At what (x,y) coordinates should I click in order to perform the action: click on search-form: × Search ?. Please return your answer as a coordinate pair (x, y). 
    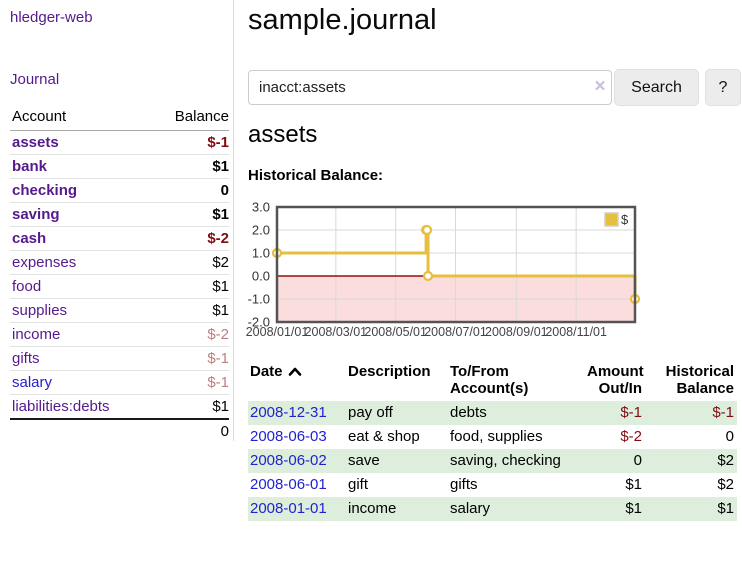
    Looking at the image, I should click on (495, 88).